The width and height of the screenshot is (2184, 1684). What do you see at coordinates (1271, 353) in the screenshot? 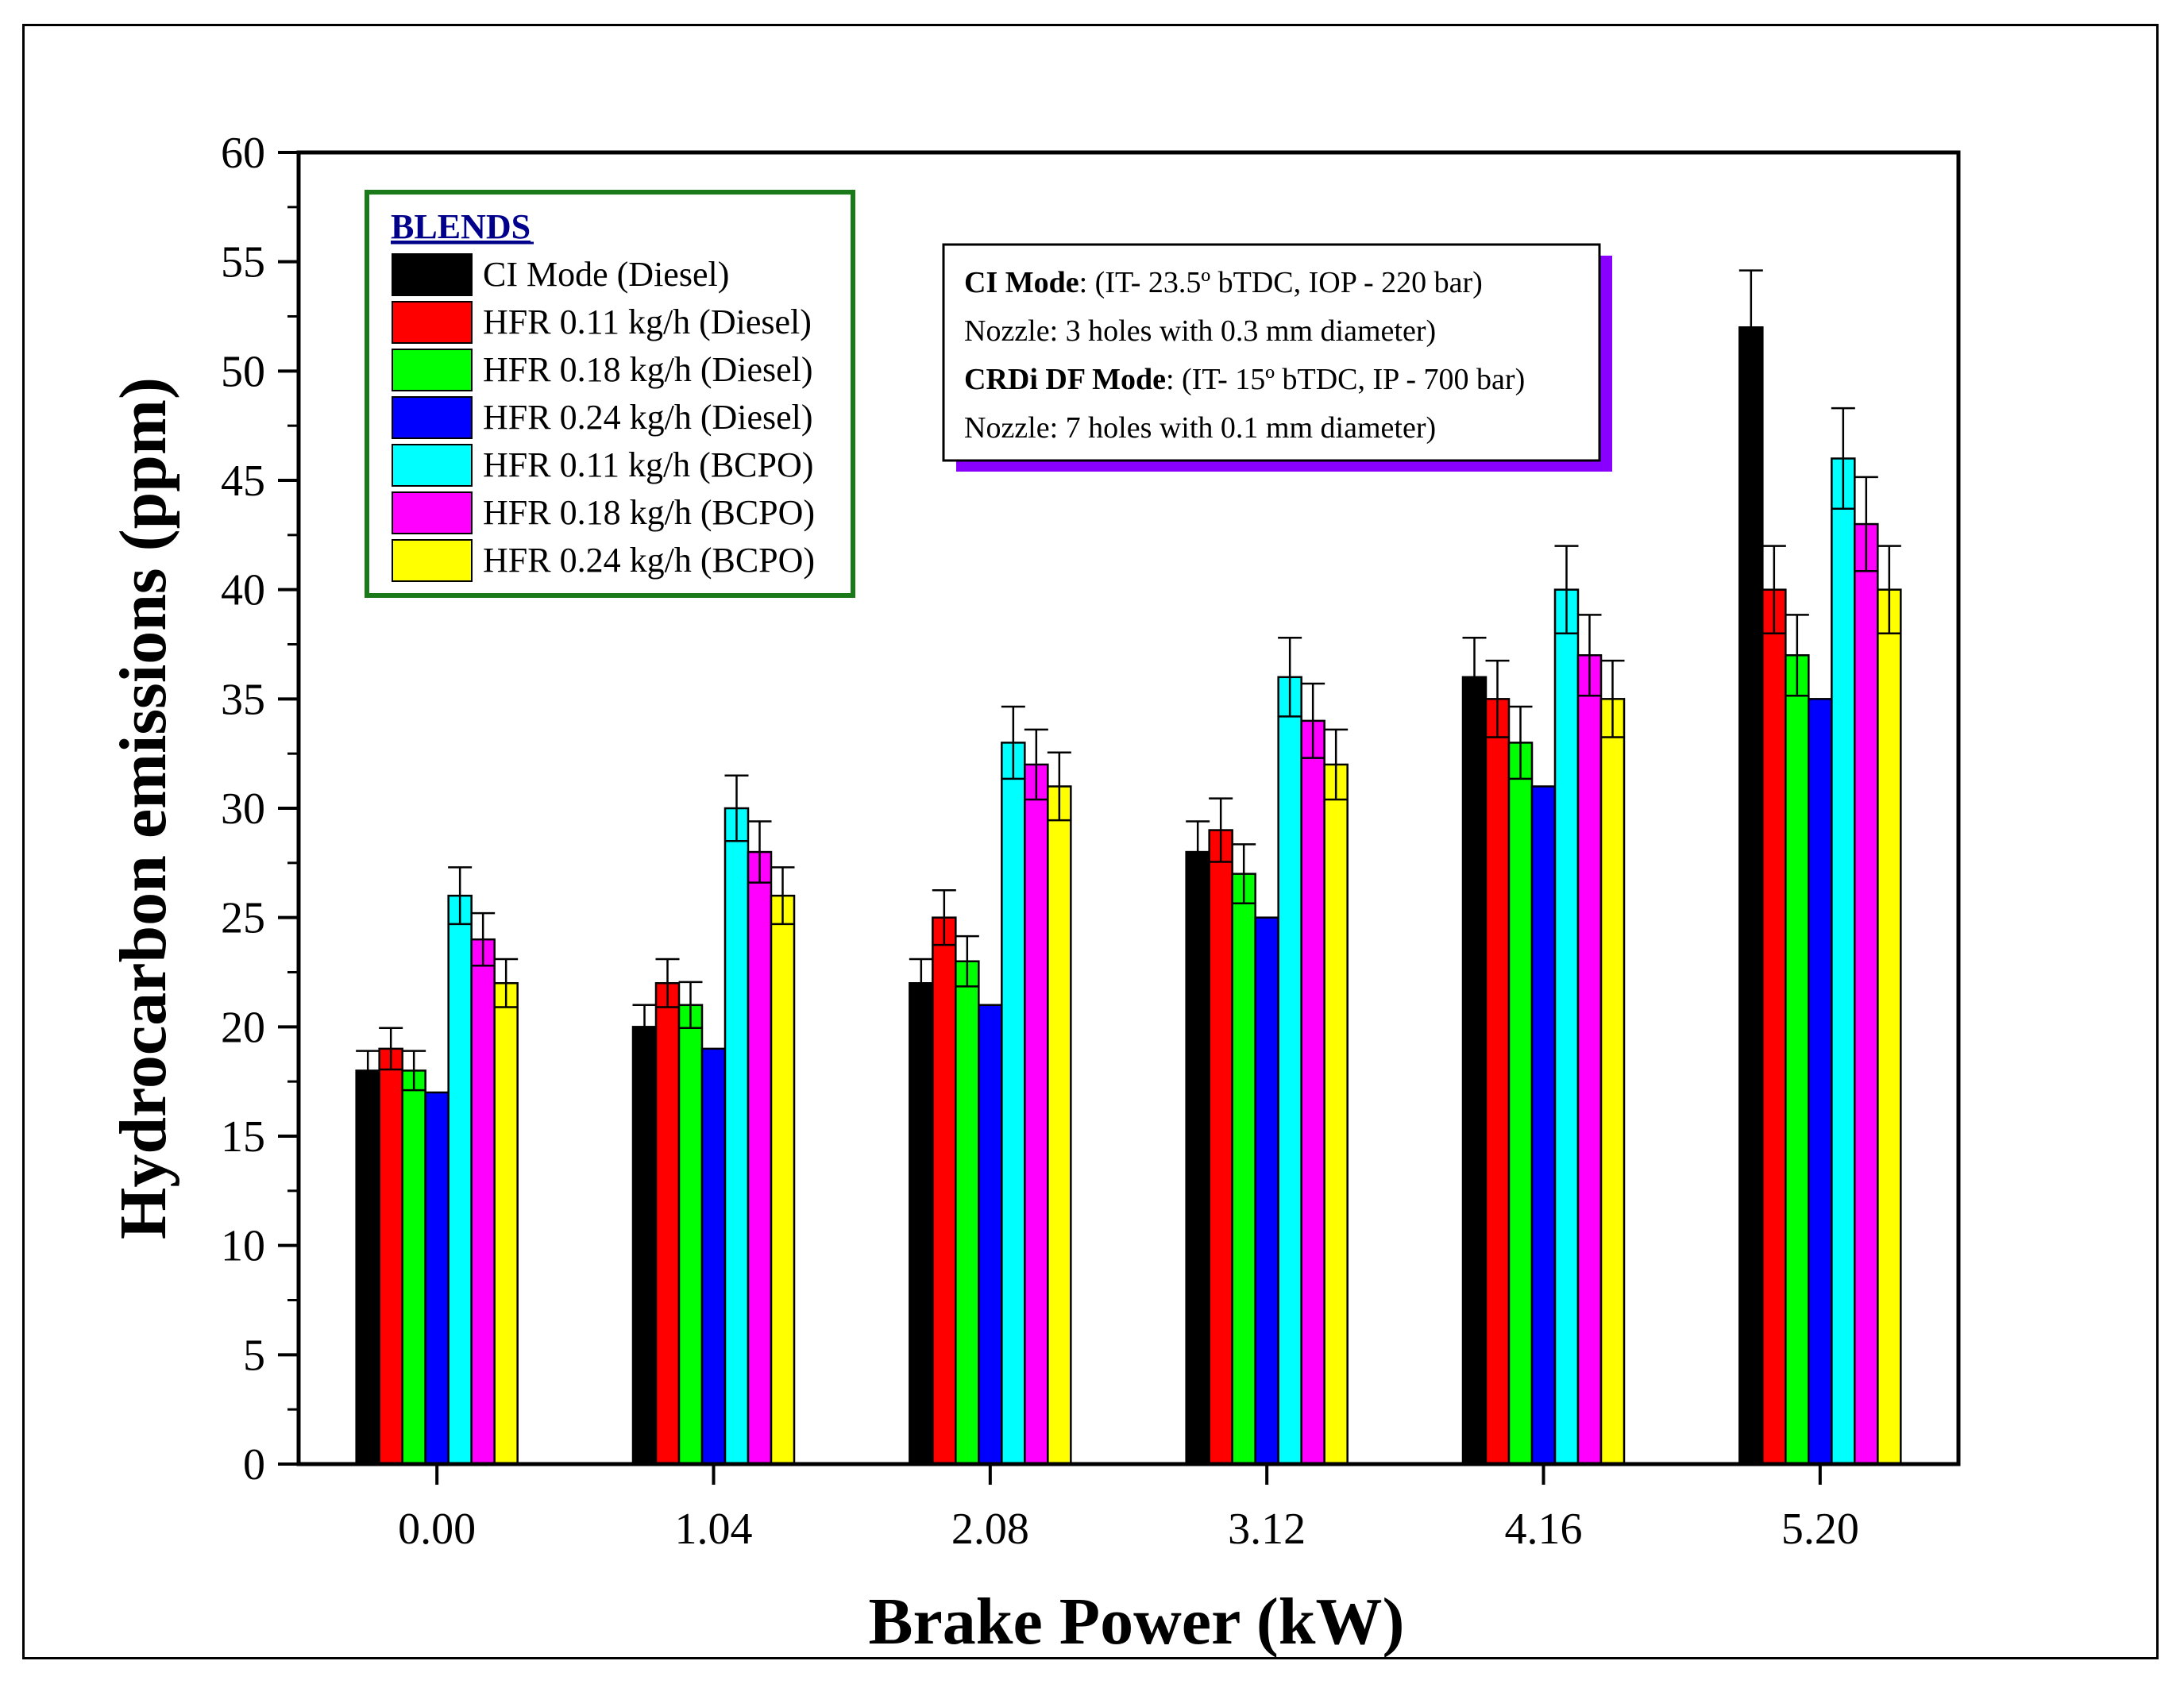
I see `note-box` at bounding box center [1271, 353].